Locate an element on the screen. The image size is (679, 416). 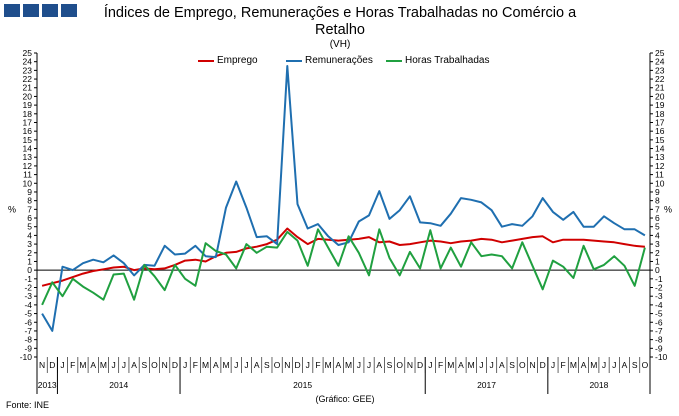
y-tick-label-left: -4 is located at coordinates (28, 305).